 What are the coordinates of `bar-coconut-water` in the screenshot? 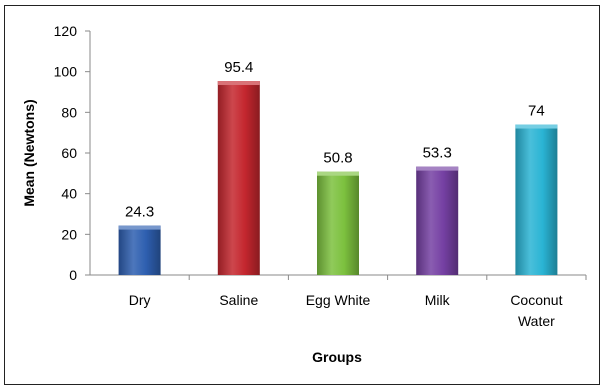 It's located at (536, 200).